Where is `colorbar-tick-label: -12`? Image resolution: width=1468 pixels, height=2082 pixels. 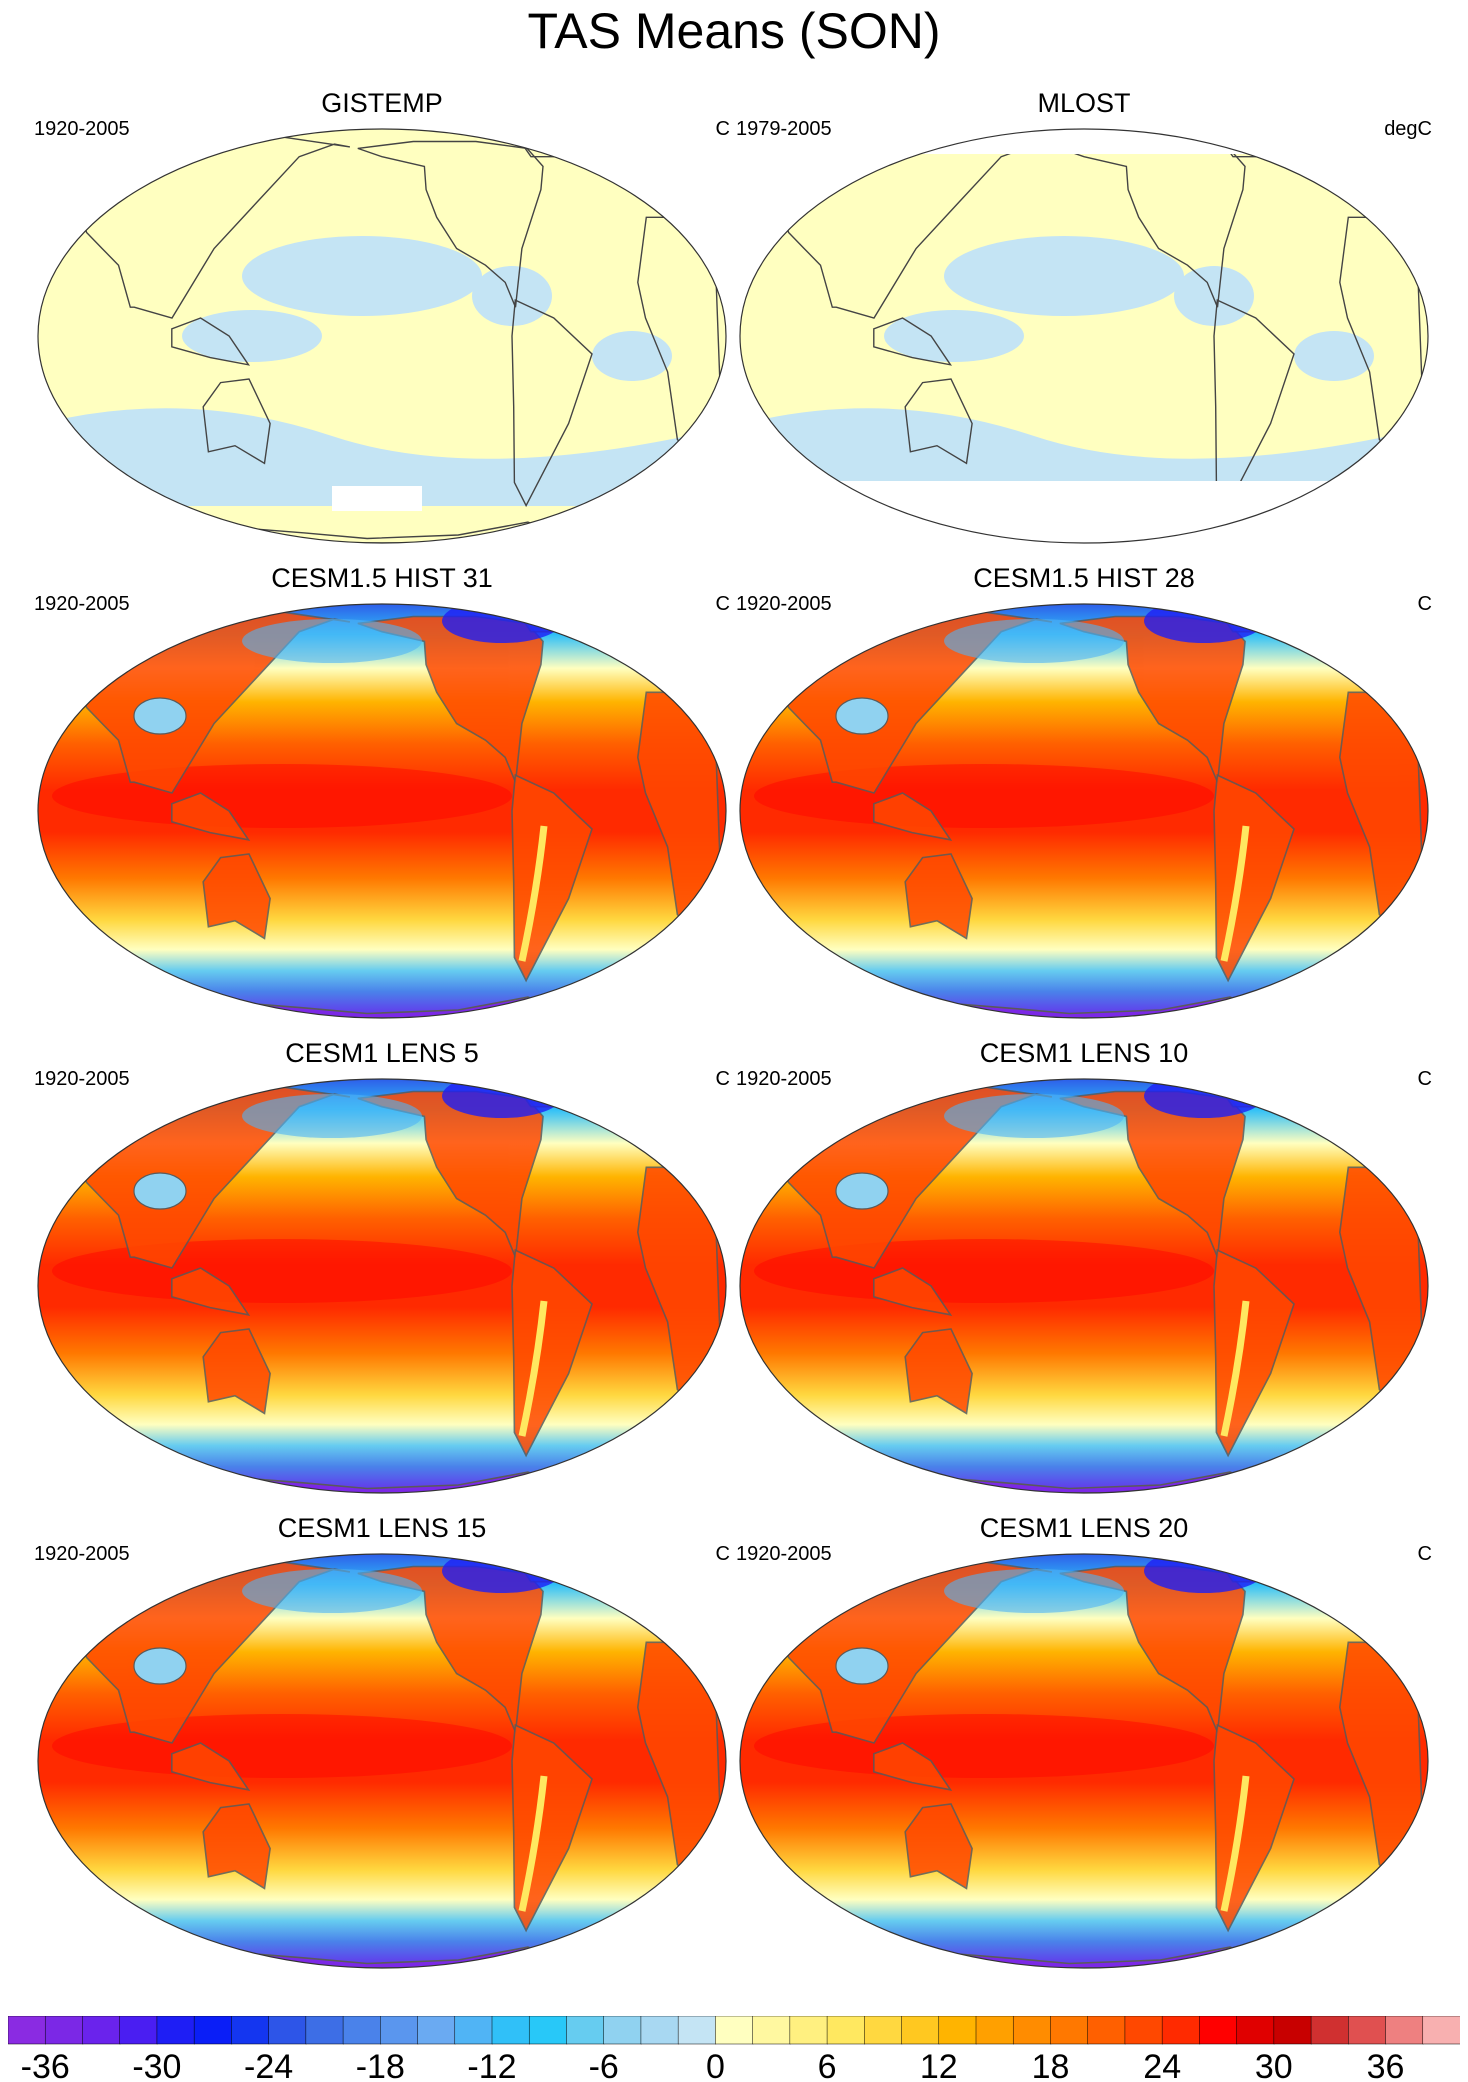
colorbar-tick-label: -12 is located at coordinates (491, 2065).